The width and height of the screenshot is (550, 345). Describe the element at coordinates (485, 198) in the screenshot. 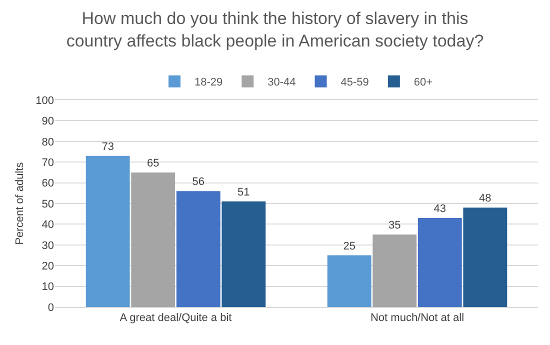

I see `data-label: 48` at that location.